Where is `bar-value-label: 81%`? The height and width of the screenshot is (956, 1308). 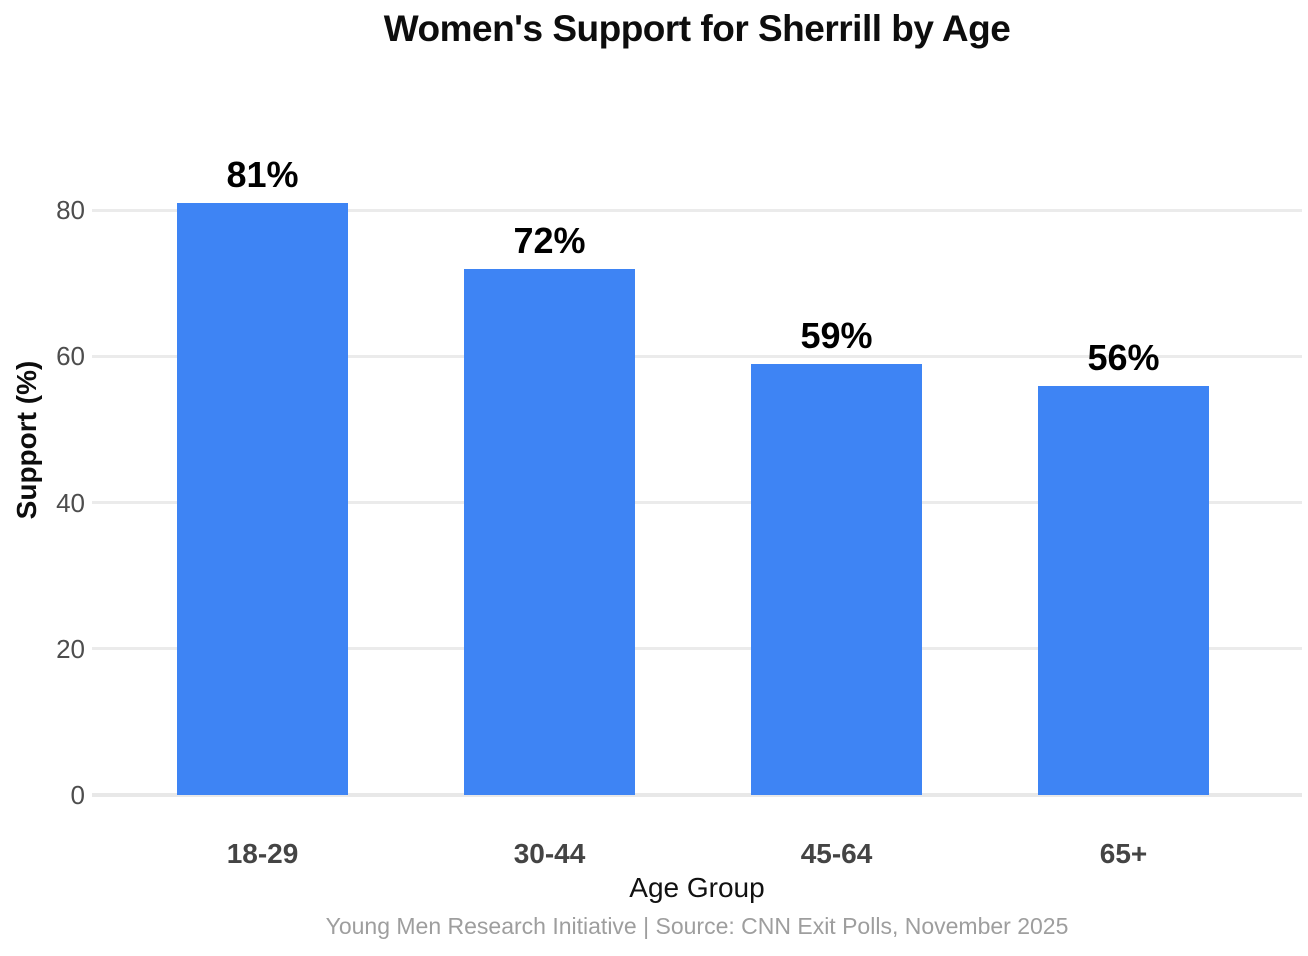
bar-value-label: 81% is located at coordinates (262, 174).